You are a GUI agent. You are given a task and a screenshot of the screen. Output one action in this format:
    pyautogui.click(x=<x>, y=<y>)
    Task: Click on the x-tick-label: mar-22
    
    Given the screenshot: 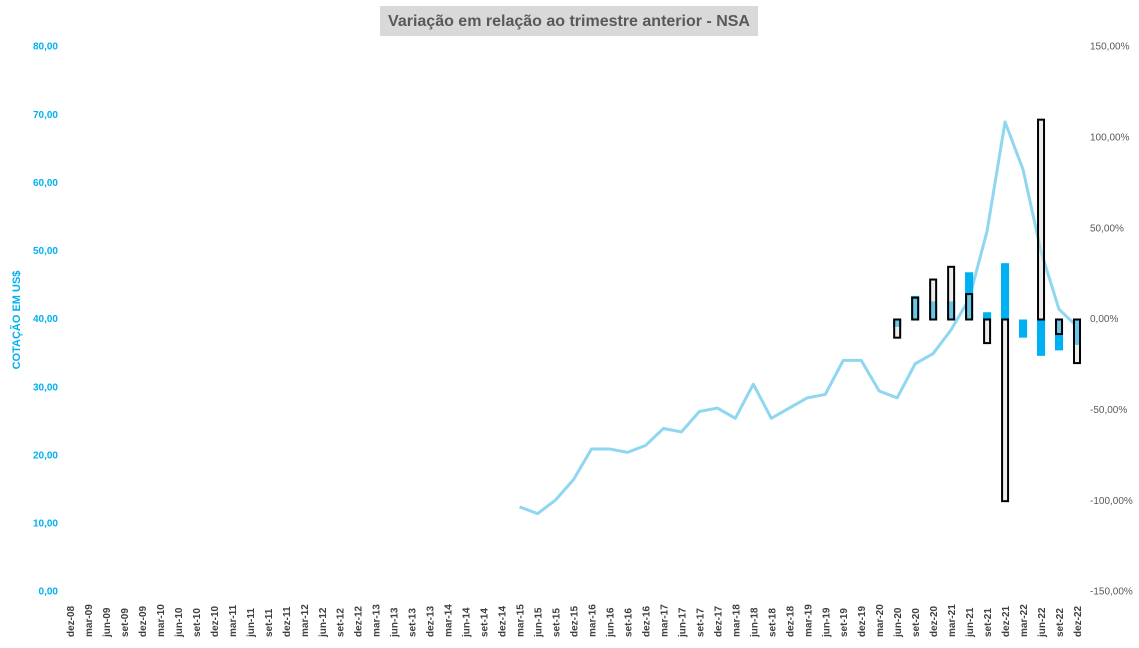 What is the action you would take?
    pyautogui.click(x=1024, y=620)
    